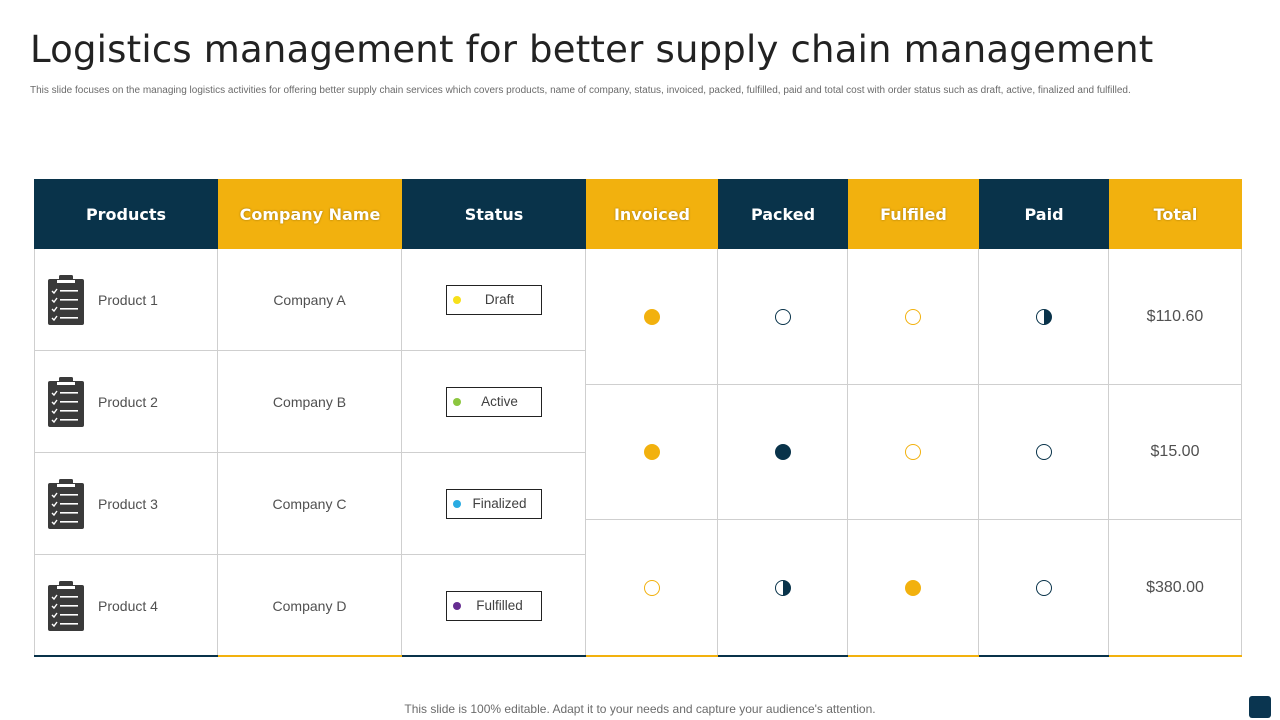 The width and height of the screenshot is (1280, 720). What do you see at coordinates (310, 504) in the screenshot?
I see `company-cell: Company C` at bounding box center [310, 504].